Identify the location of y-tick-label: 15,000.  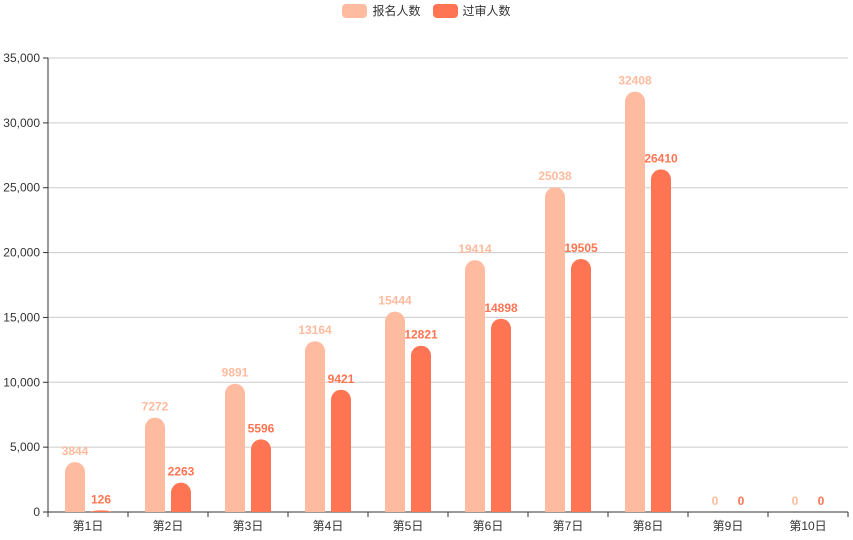
(21, 317).